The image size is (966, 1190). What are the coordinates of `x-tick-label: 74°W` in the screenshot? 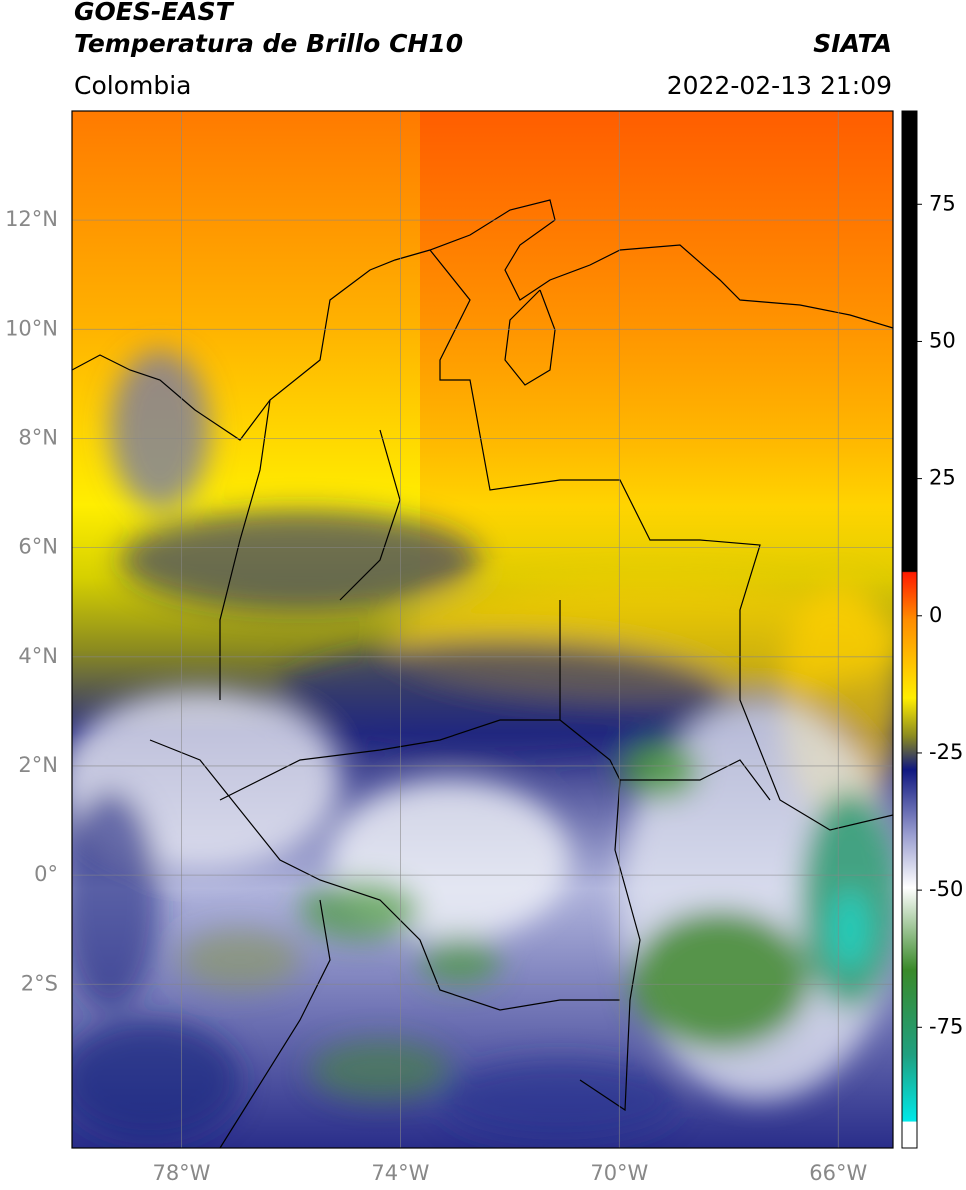 It's located at (400, 1173).